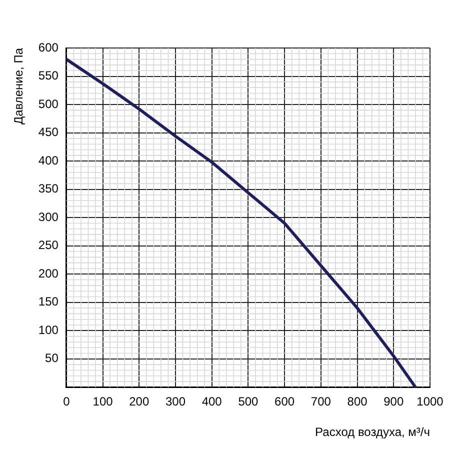  I want to click on x-tick-label: 600, so click(284, 401).